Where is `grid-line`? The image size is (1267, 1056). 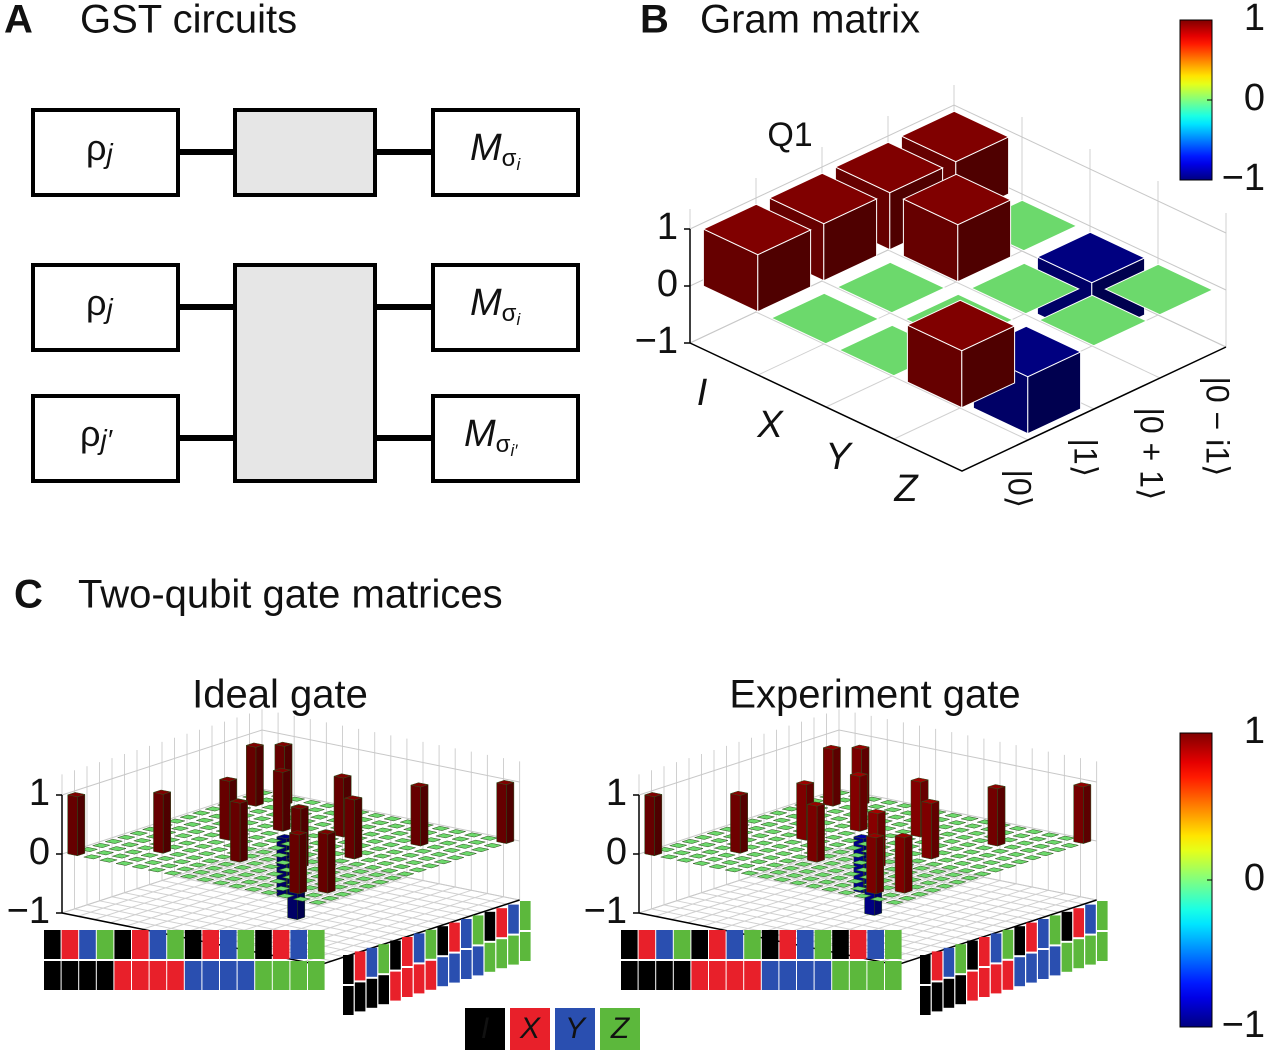
grid-line is located at coordinates (867, 880).